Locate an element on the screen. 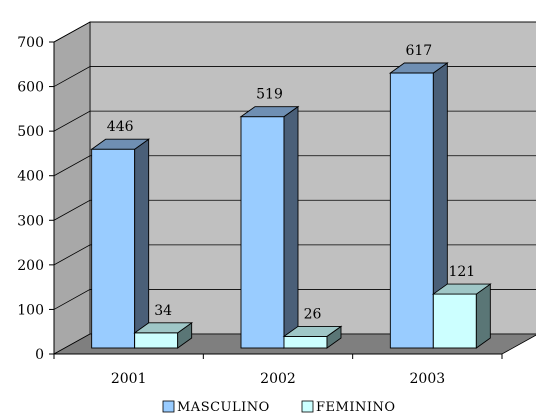  y-tick-label: 300 is located at coordinates (30, 221).